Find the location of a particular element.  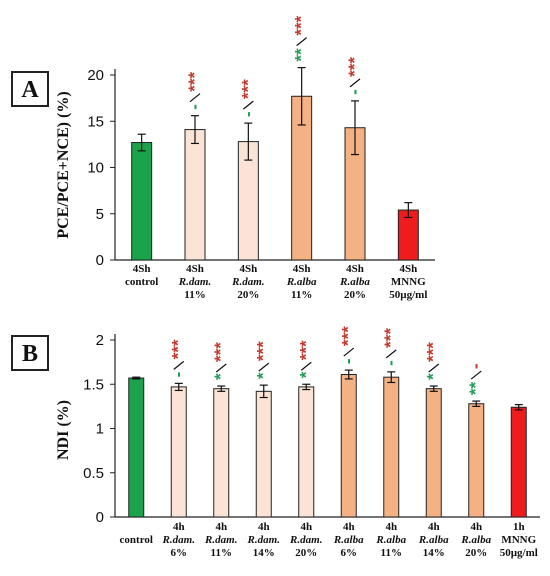

y-axis-label: PCE/PCE+NCE) (%) is located at coordinates (63, 164).